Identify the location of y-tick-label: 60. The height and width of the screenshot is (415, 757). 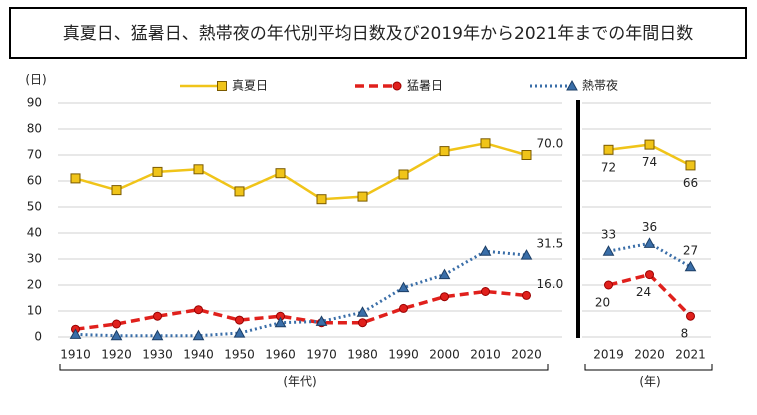
(34, 181).